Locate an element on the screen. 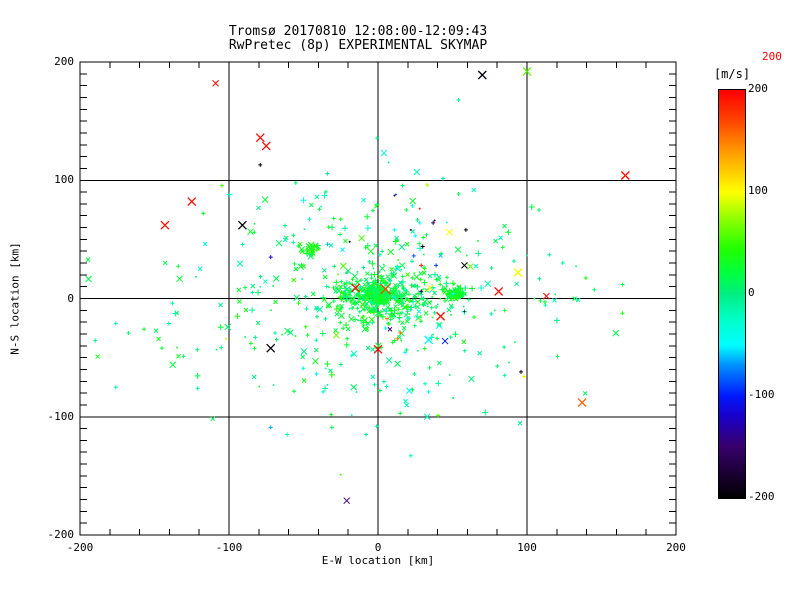 Image resolution: width=800 pixels, height=600 pixels. colorbar-tick-label: -200 is located at coordinates (761, 496).